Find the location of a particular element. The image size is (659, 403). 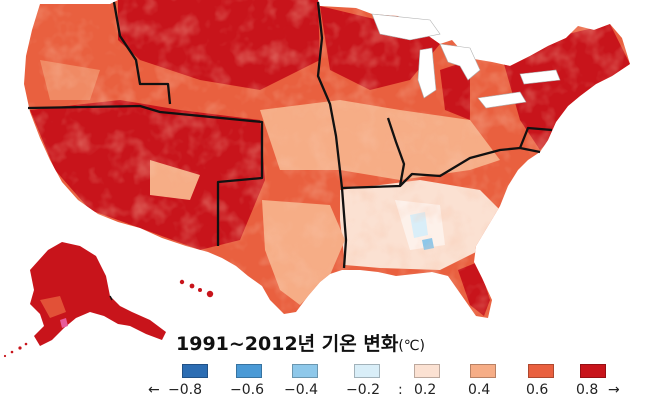

legend-title-text: 1991~2012년 기온 변화 is located at coordinates (287, 344).